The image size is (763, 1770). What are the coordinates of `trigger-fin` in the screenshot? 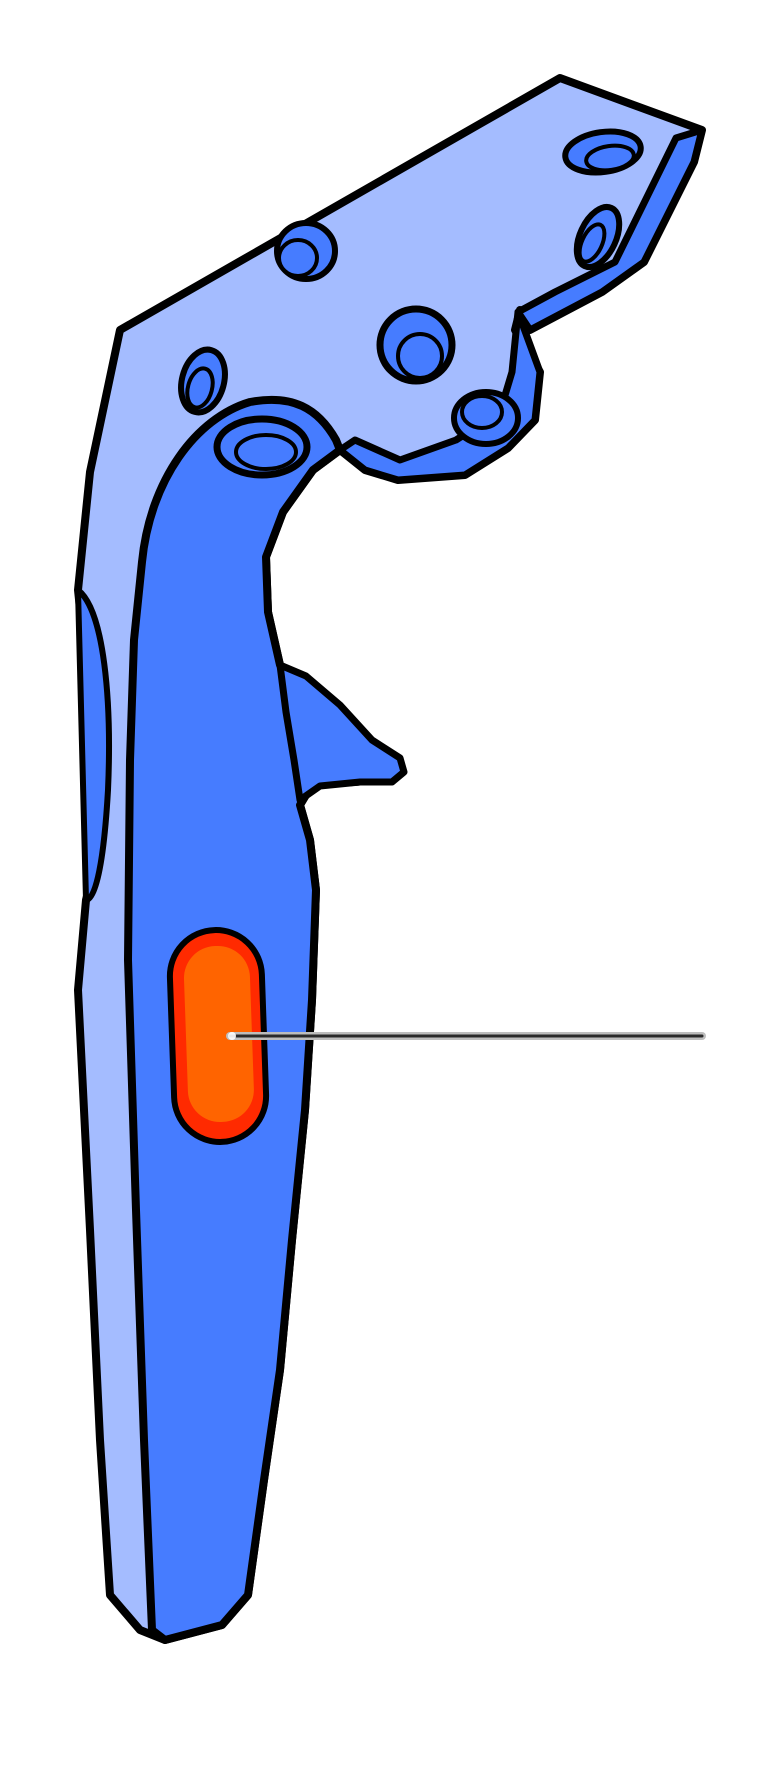 It's located at (342, 732).